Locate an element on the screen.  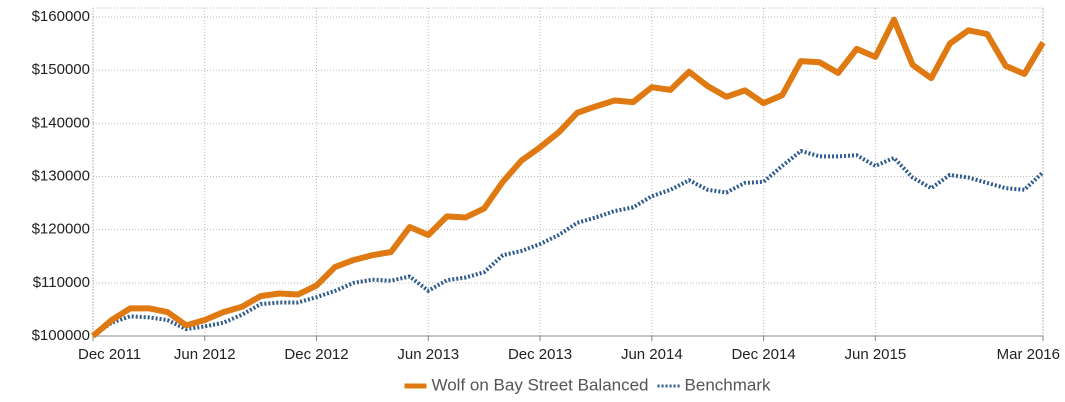
y-tick-label: $100000 is located at coordinates (61, 335).